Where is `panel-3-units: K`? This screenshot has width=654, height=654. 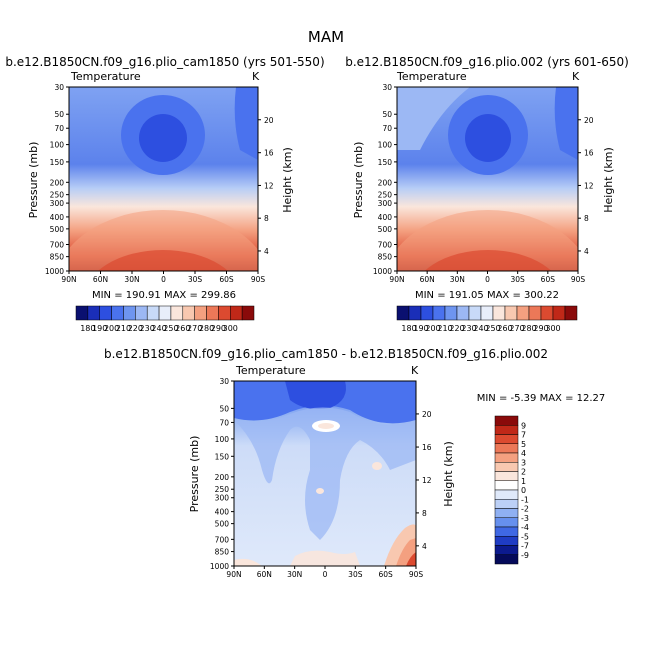 panel-3-units: K is located at coordinates (415, 370).